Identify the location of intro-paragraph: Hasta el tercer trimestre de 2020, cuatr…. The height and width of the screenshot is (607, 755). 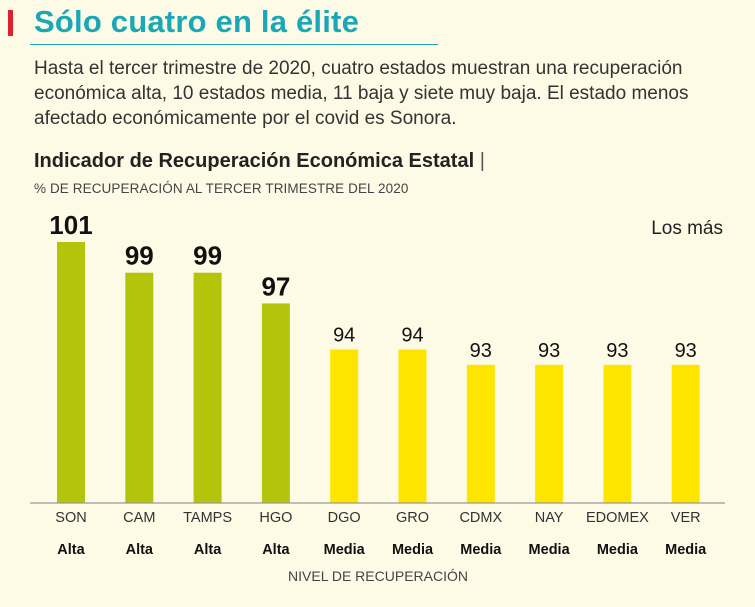
(361, 93).